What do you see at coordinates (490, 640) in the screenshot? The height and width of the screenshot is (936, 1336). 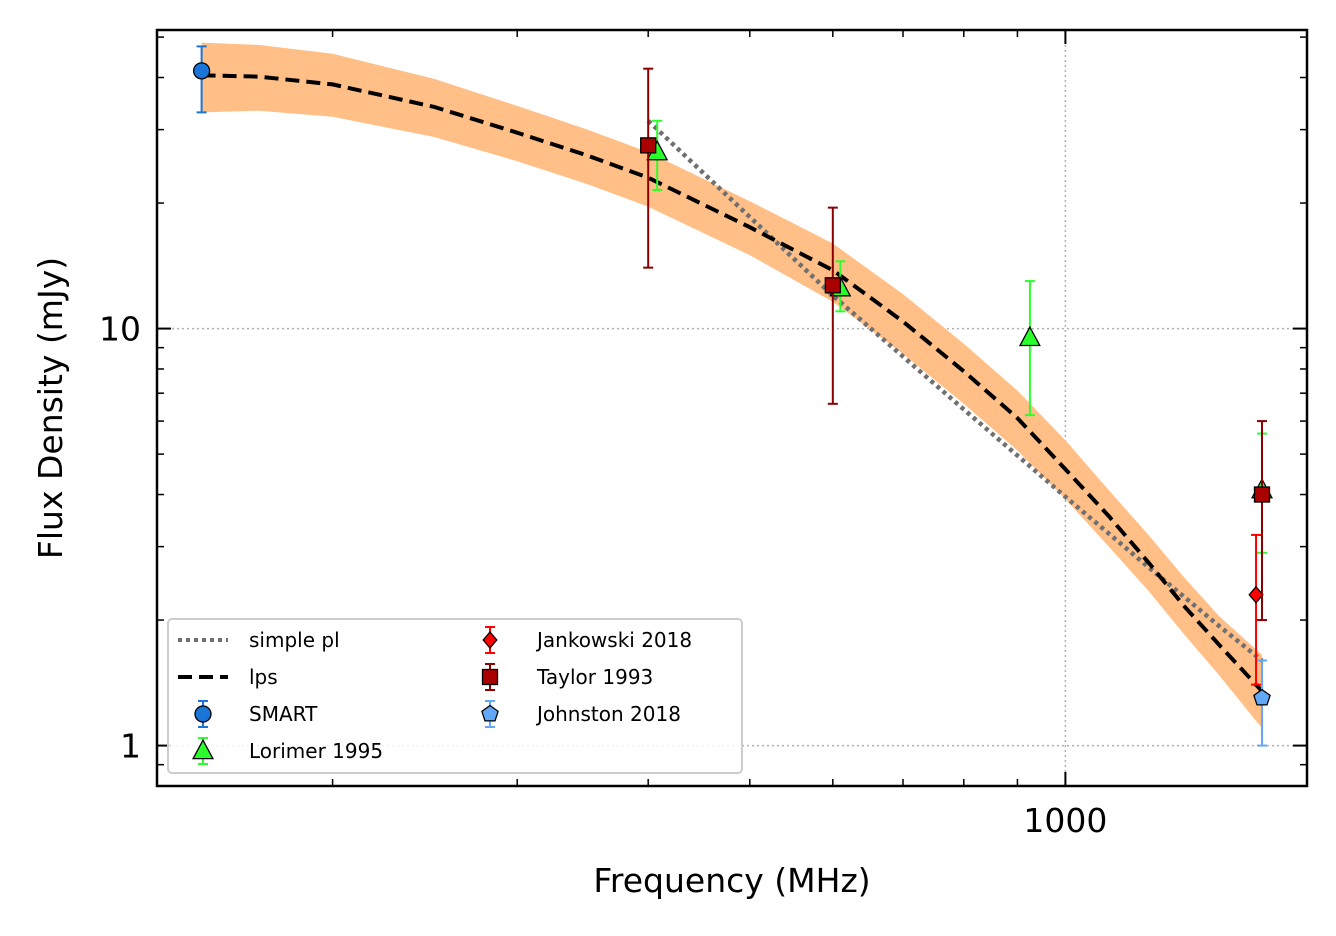 I see `legend-jankowski-2018-swatch-marker` at bounding box center [490, 640].